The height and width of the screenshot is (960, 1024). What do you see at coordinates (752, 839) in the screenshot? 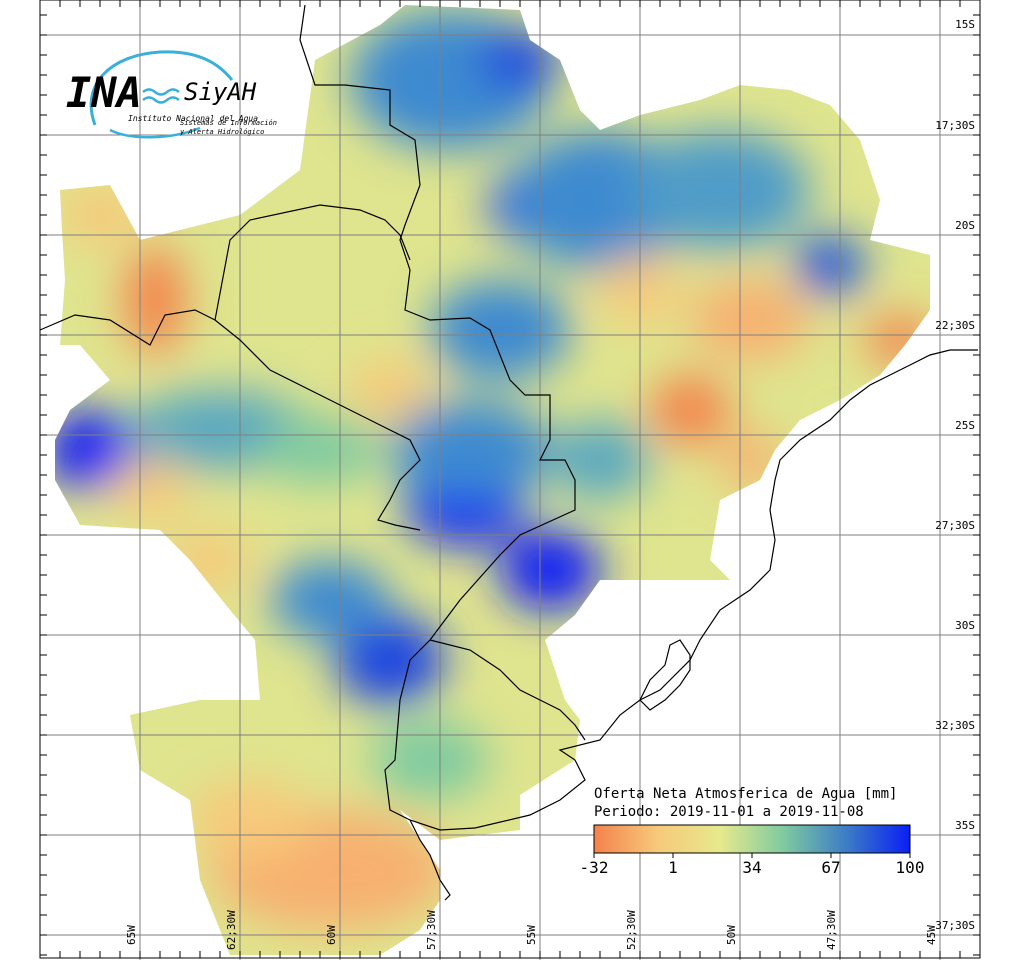
I see `colorbar` at bounding box center [752, 839].